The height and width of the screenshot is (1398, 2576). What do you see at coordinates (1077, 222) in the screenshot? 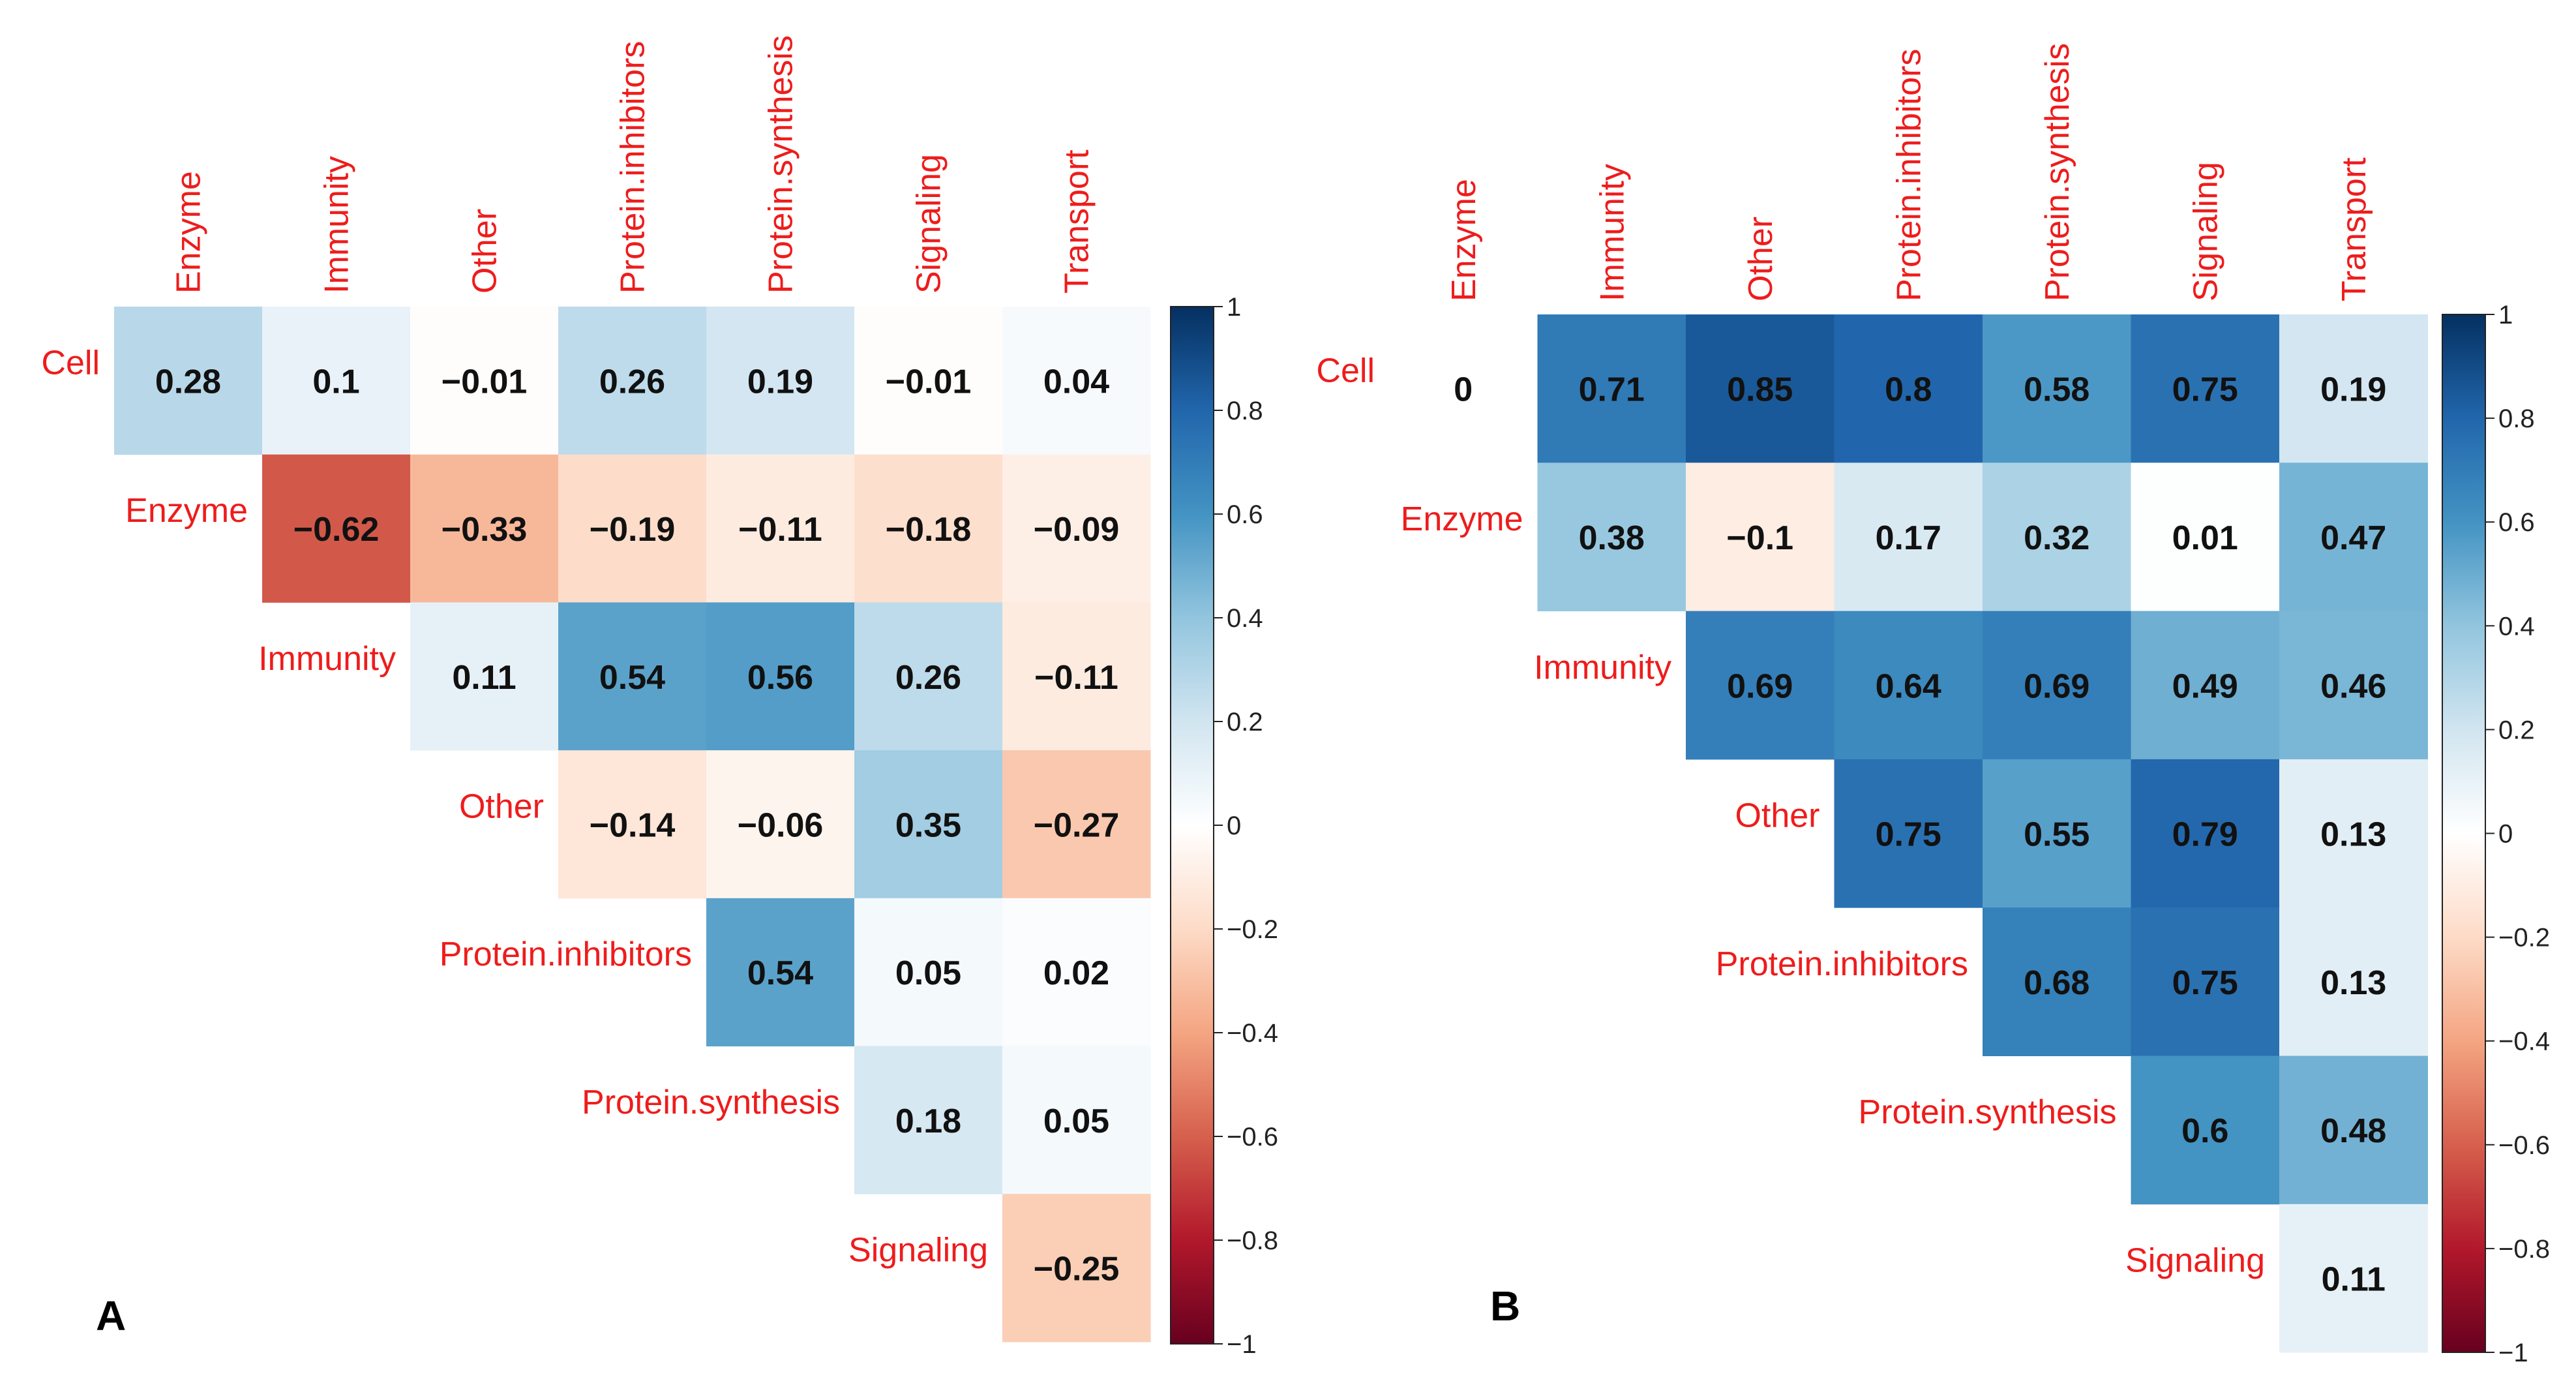
I see `column-label: Transport` at bounding box center [1077, 222].